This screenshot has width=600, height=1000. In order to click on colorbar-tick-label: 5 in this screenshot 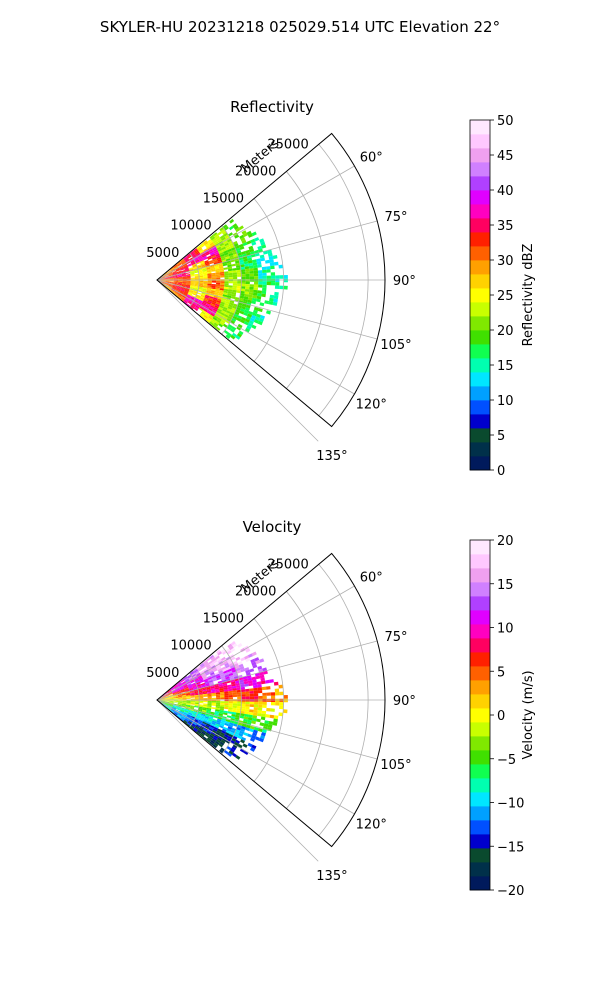, I will do `click(501, 672)`.